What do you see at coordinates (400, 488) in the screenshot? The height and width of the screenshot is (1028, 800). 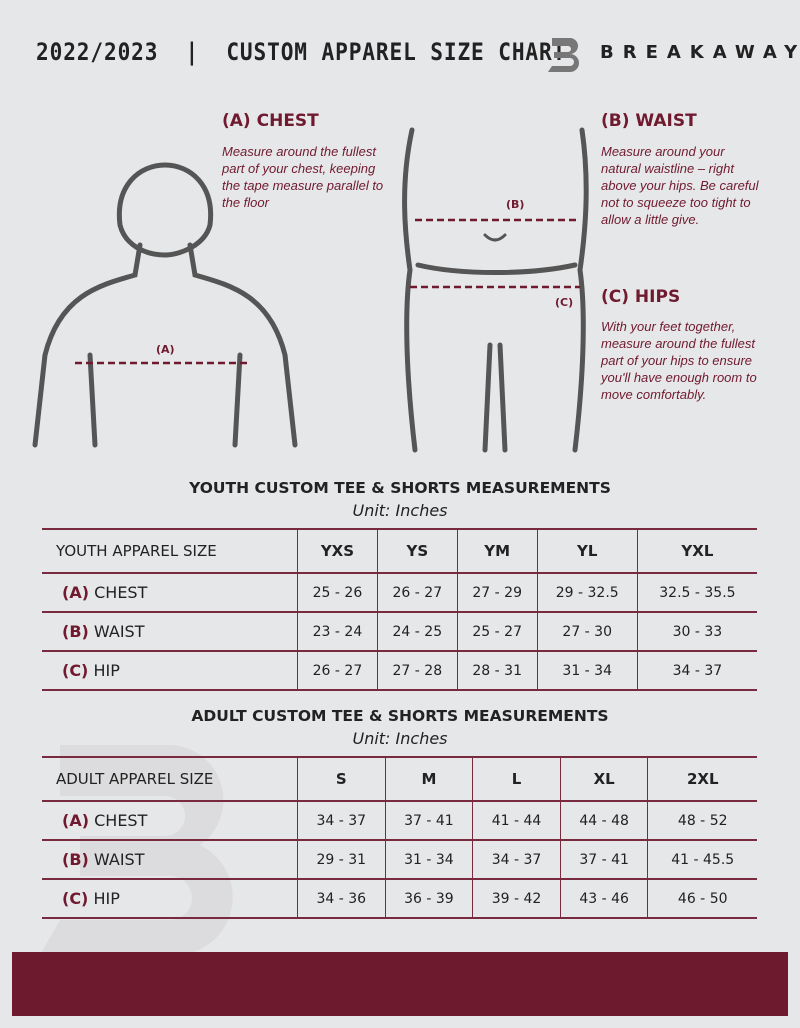 I see `youth-table-title: YOUTH CUSTOM TEE & SHORTS MEASUREMENTS` at bounding box center [400, 488].